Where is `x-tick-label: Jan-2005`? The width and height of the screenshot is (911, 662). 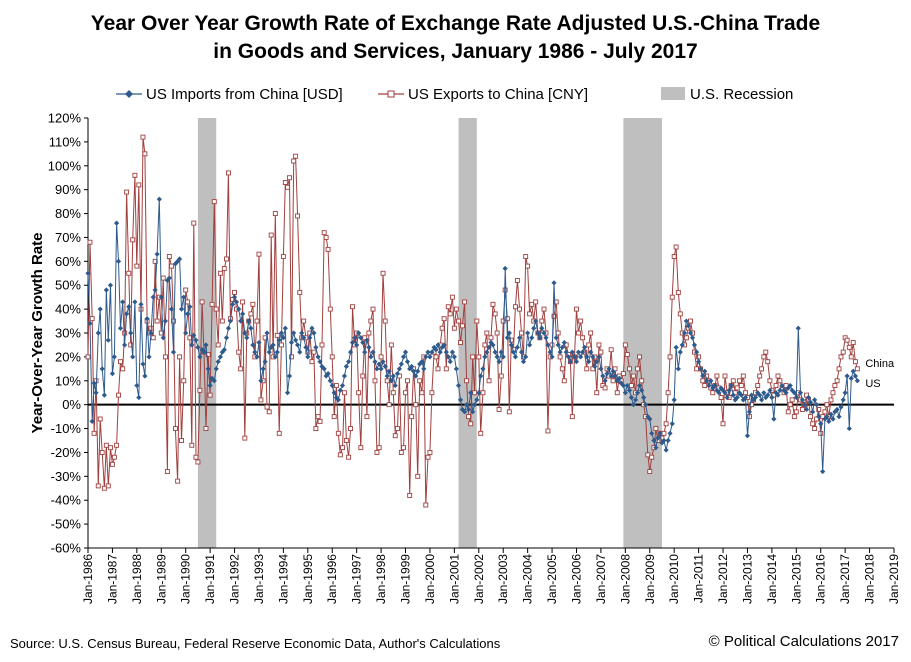
x-tick-label: Jan-2005 is located at coordinates (552, 579).